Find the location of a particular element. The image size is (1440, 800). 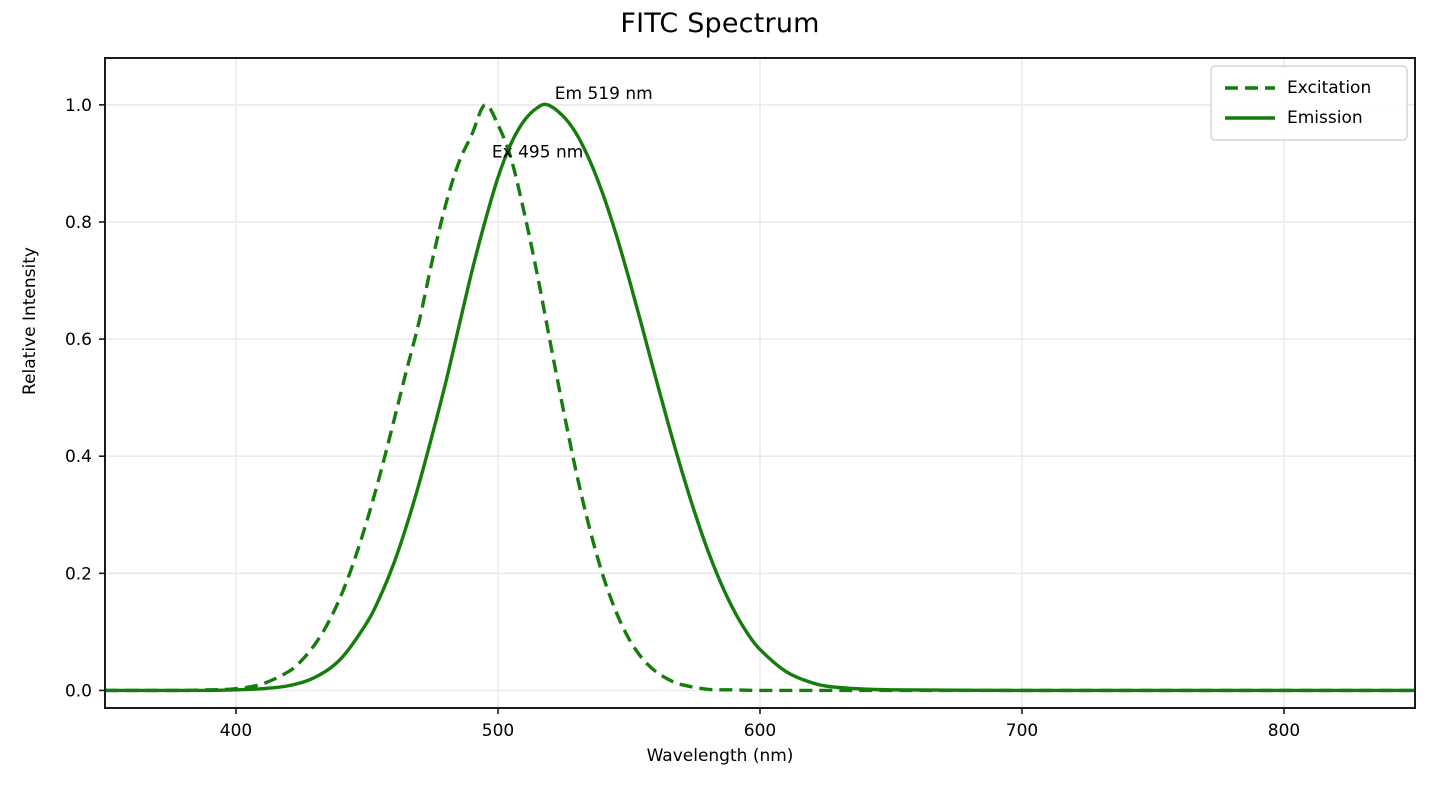

legend-box is located at coordinates (1309, 103).